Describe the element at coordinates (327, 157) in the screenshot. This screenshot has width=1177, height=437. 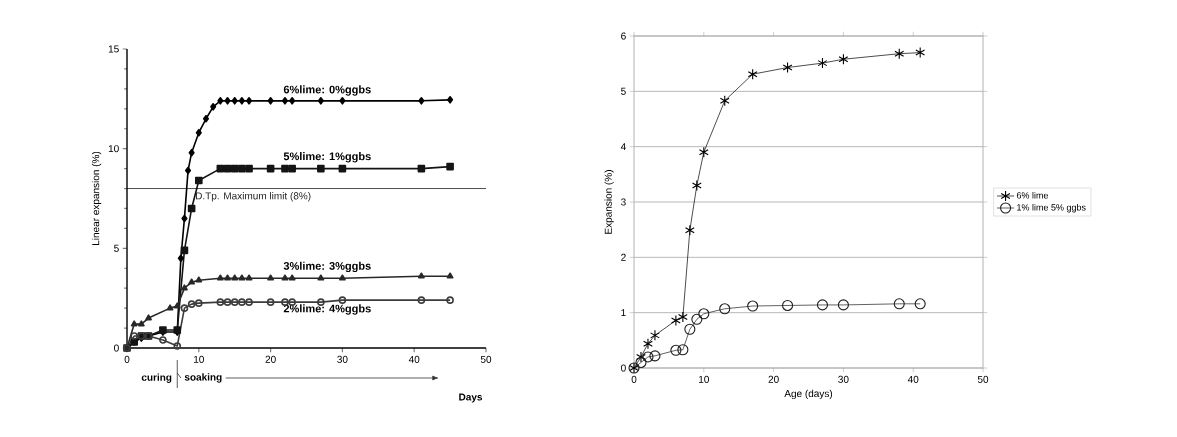
I see `series-label: 5%lime: 1%ggbs` at that location.